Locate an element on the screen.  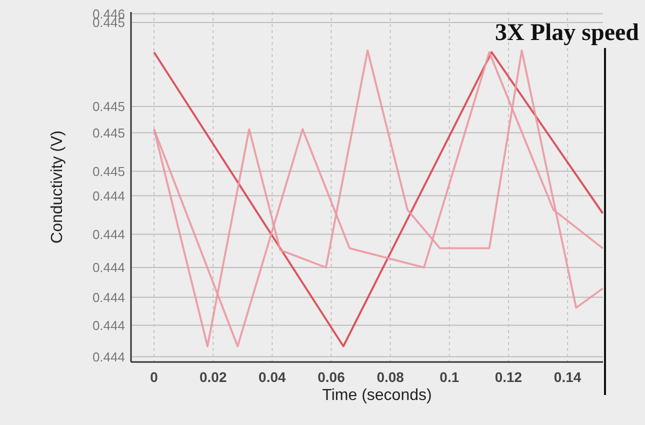
x-axis-title: Time (seconds) is located at coordinates (377, 395).